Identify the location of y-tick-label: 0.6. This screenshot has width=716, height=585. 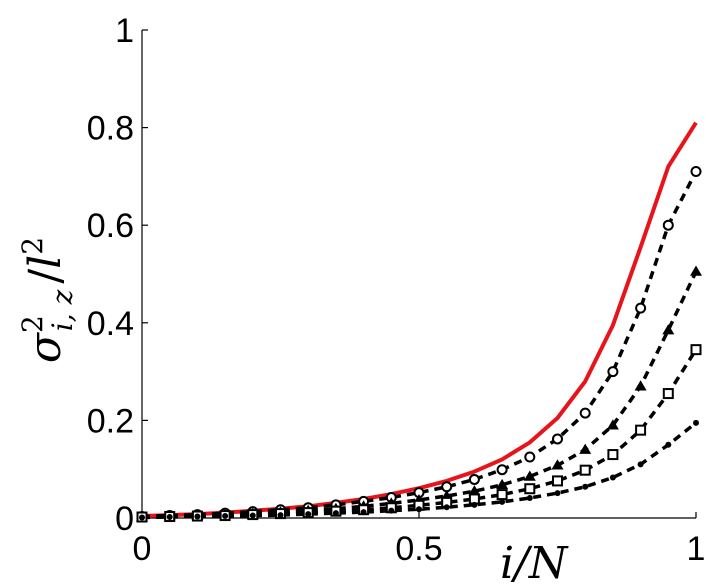
(110, 226).